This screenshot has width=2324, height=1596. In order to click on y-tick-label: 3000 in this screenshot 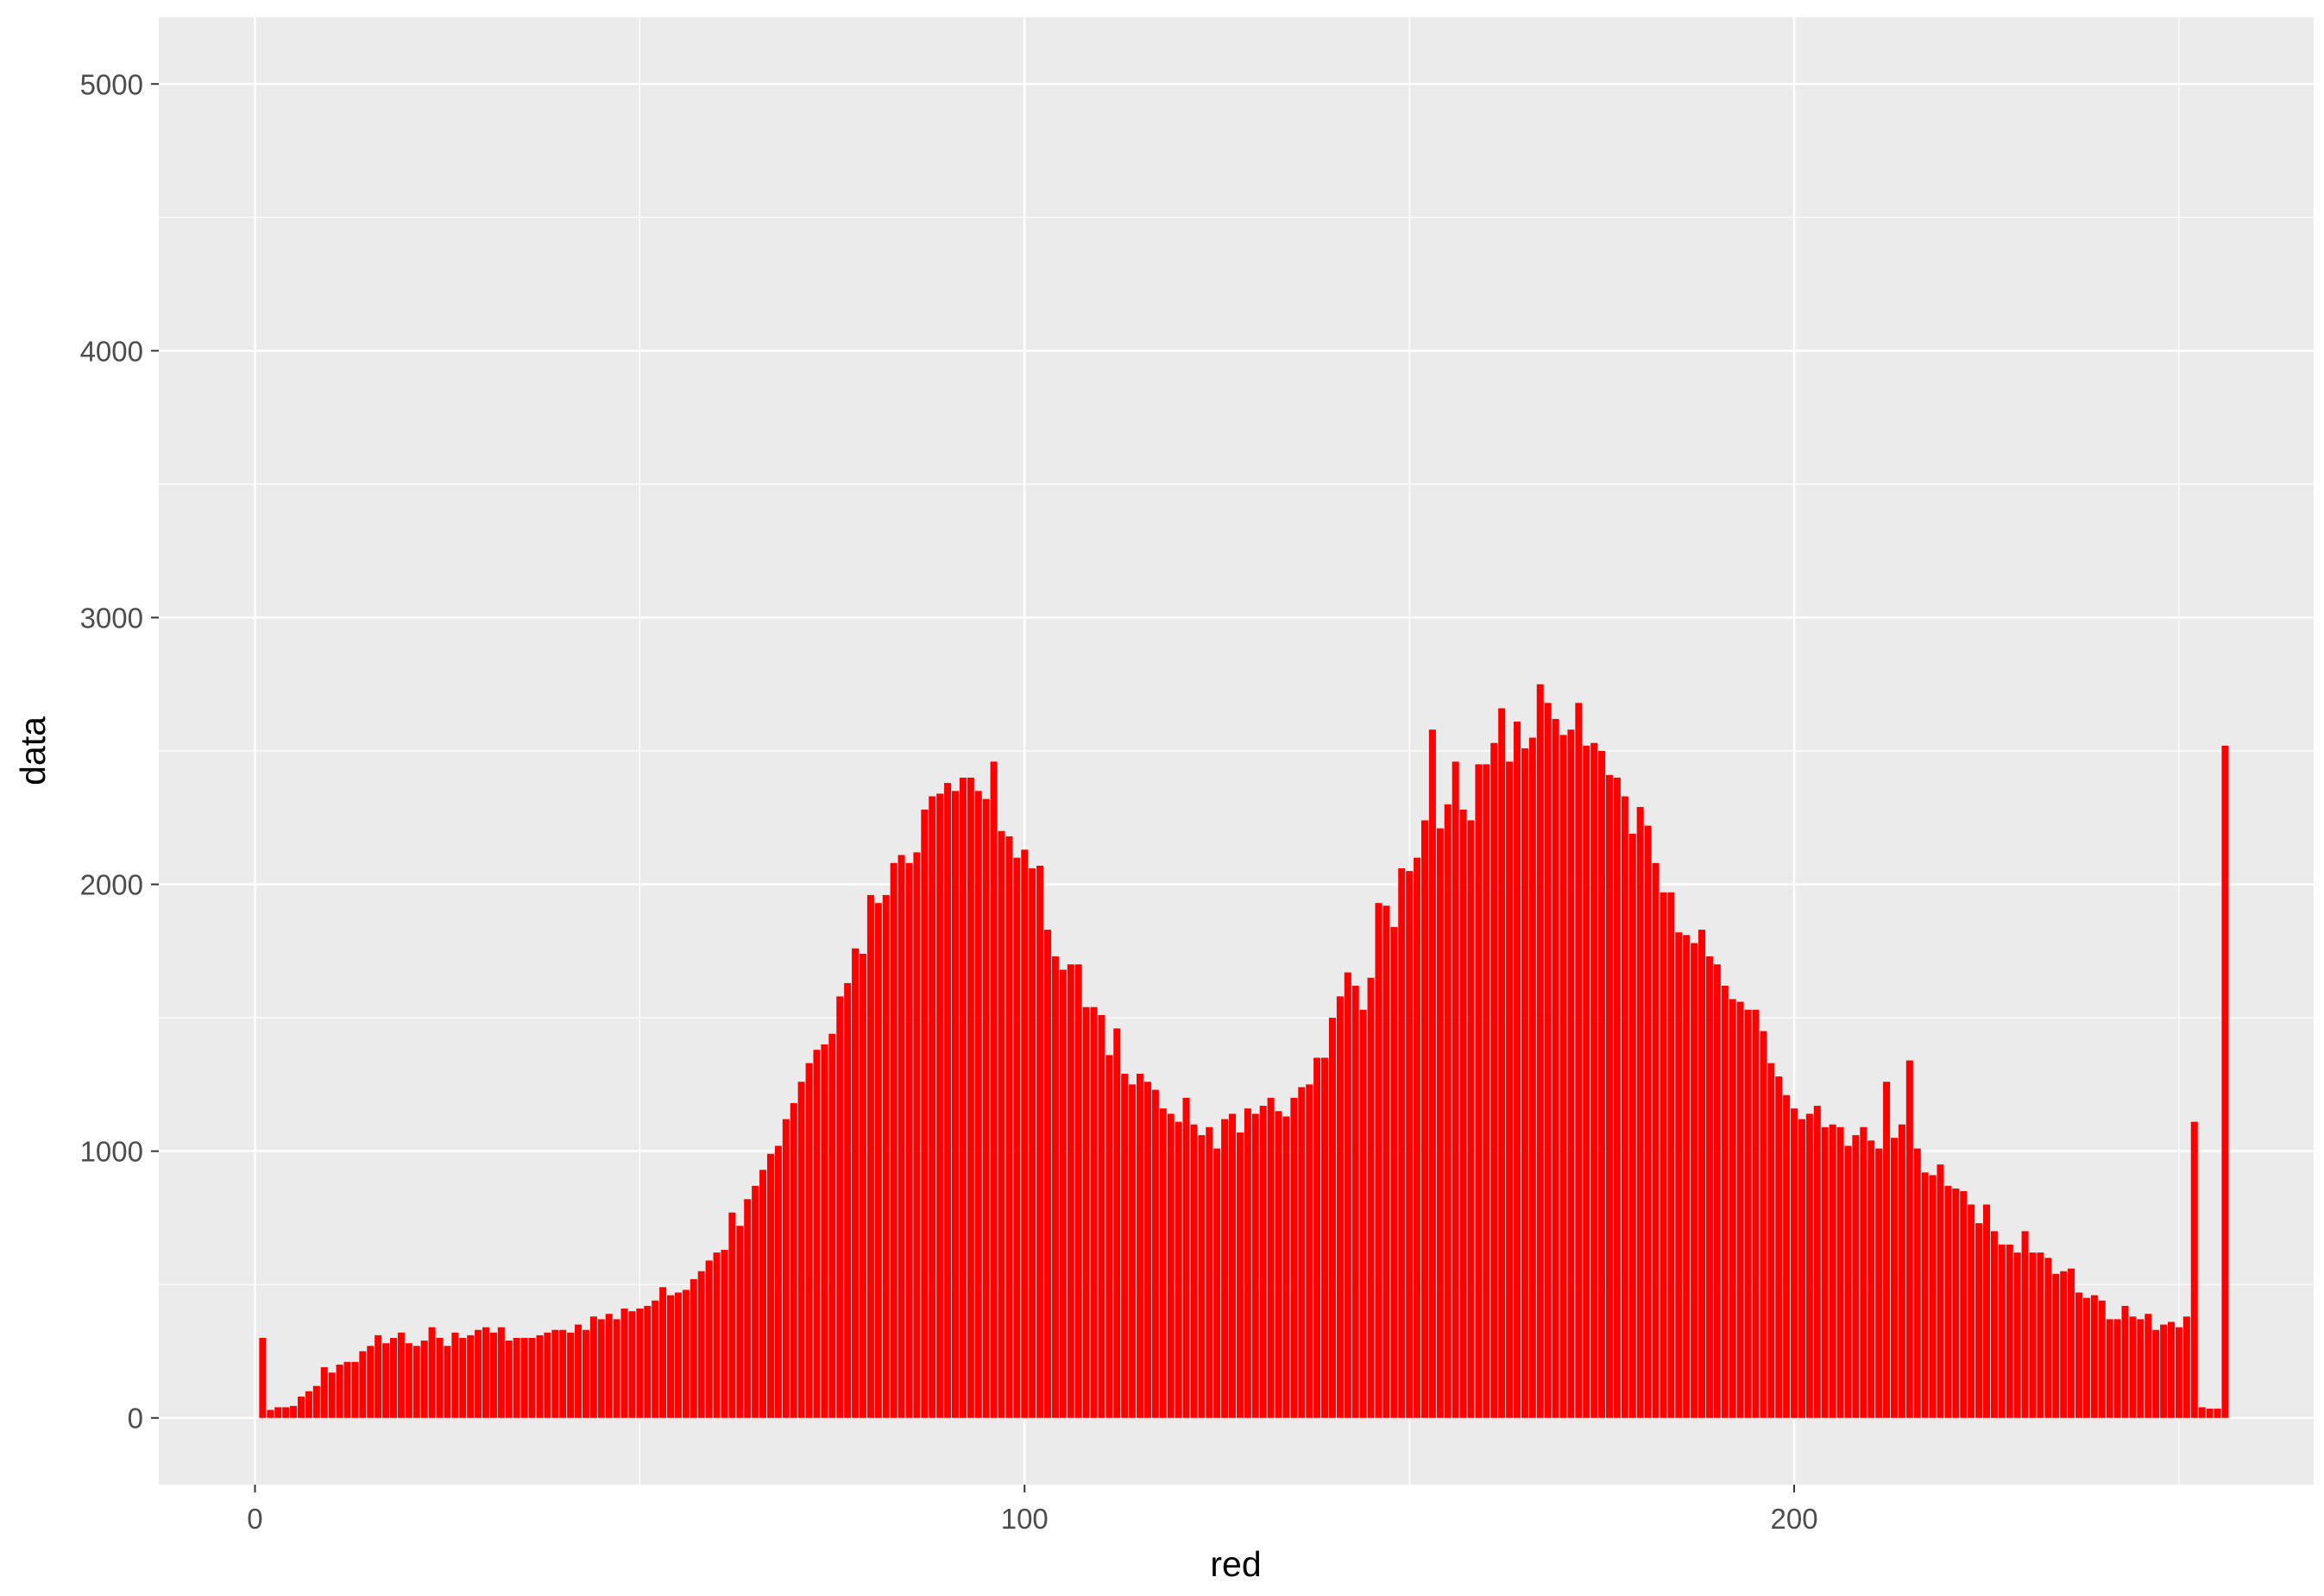, I will do `click(111, 618)`.